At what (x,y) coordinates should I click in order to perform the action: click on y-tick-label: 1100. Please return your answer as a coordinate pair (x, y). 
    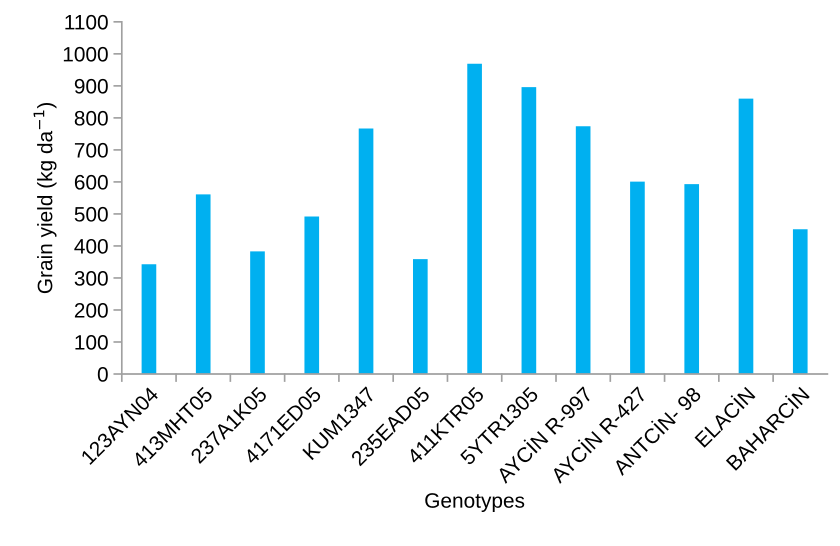
    Looking at the image, I should click on (86, 22).